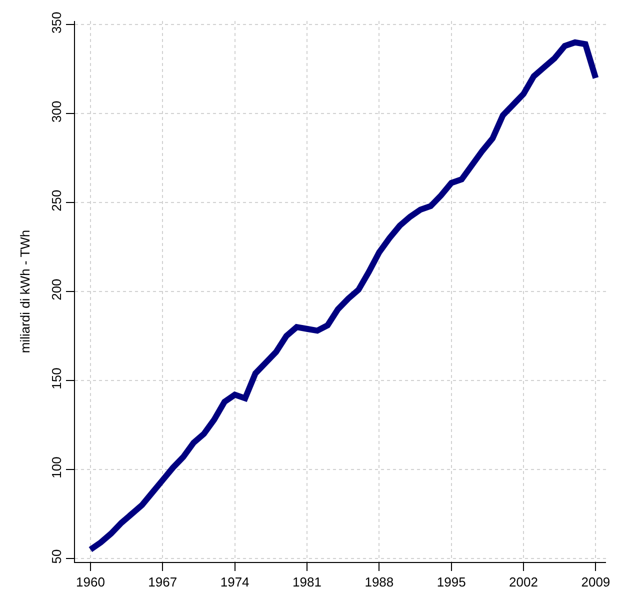 The width and height of the screenshot is (622, 607). What do you see at coordinates (451, 582) in the screenshot?
I see `x-tick-label: 1995` at bounding box center [451, 582].